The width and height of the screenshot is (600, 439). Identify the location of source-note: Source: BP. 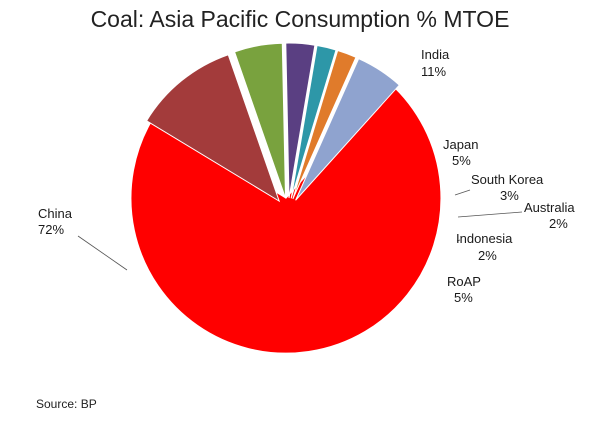
(66, 404).